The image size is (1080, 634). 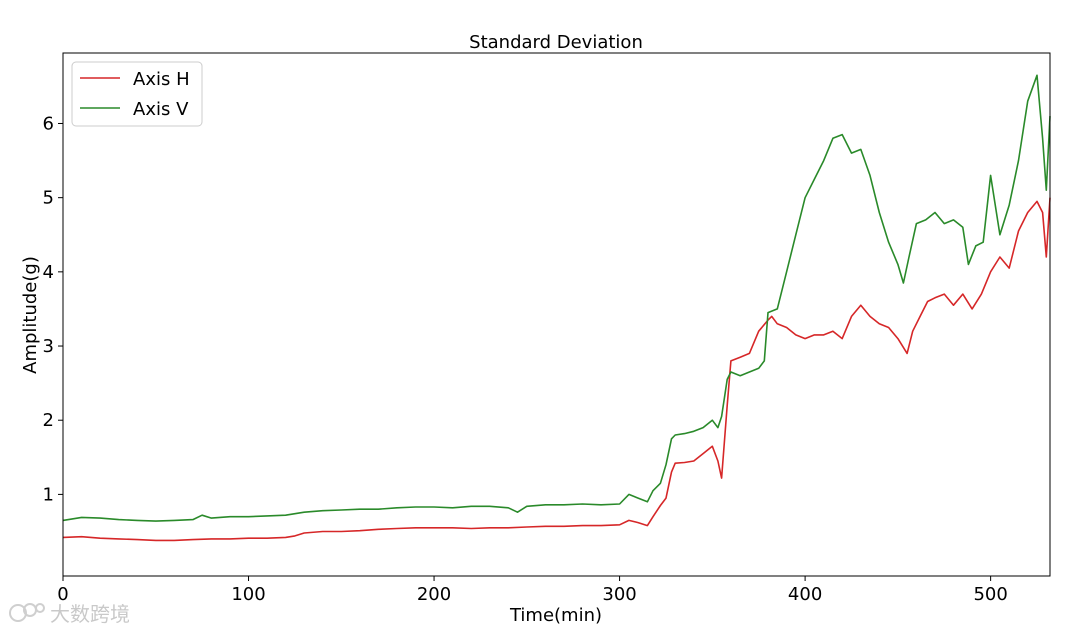 I want to click on y-axis-title: Amplitude(g), so click(x=30, y=315).